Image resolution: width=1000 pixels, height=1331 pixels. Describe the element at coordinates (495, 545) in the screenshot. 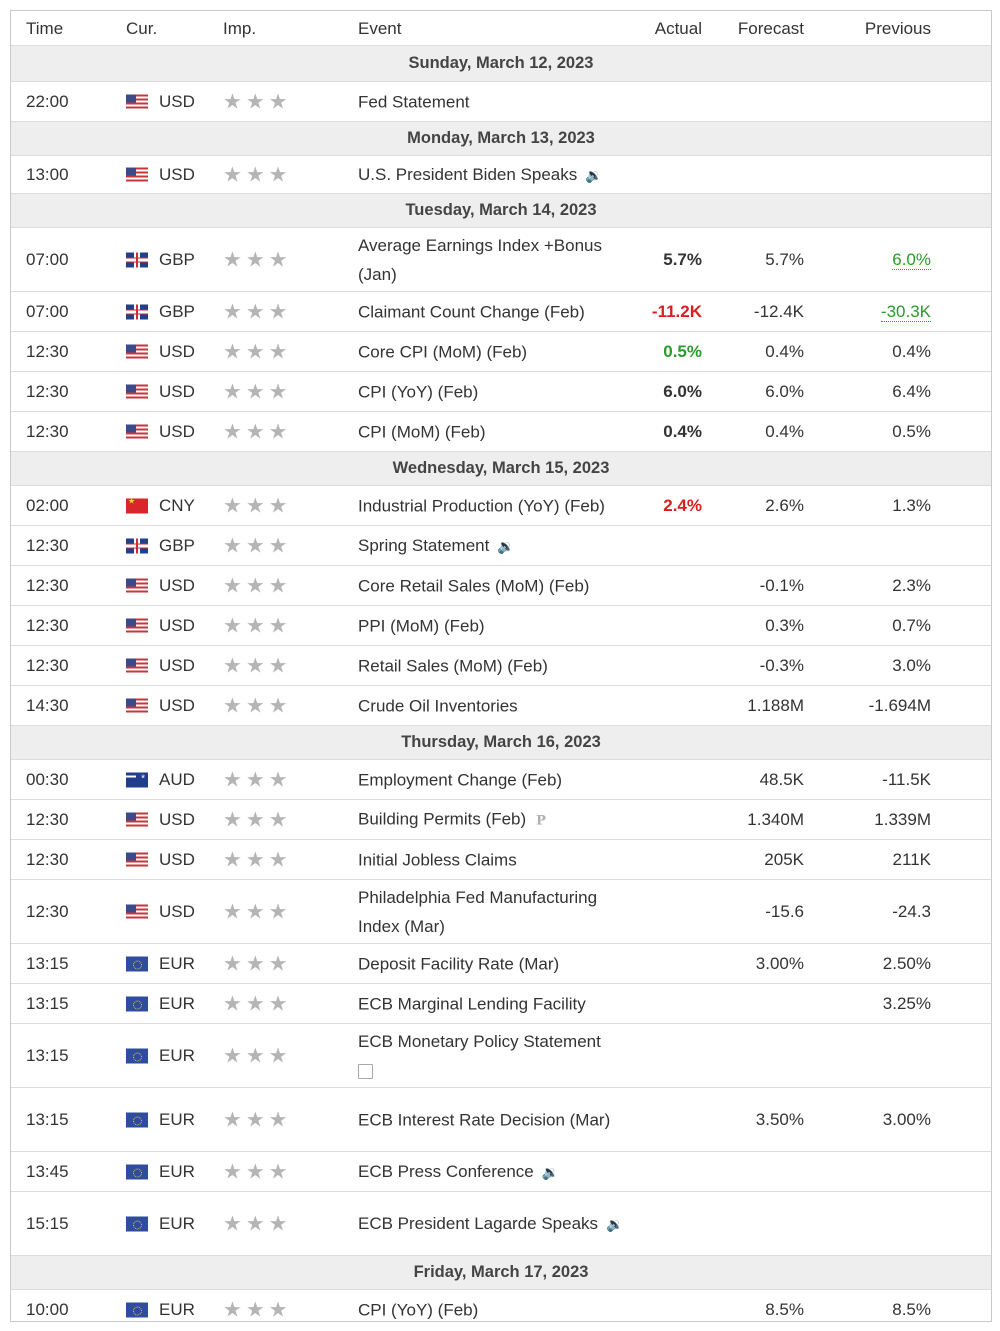

I see `event-name: Spring Statement 🔉` at that location.